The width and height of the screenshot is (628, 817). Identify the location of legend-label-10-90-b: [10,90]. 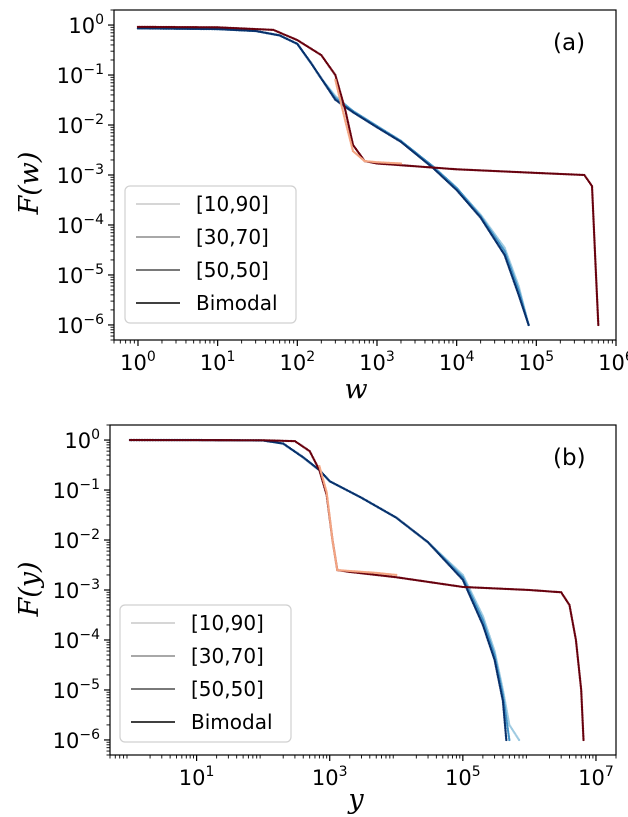
(227, 623).